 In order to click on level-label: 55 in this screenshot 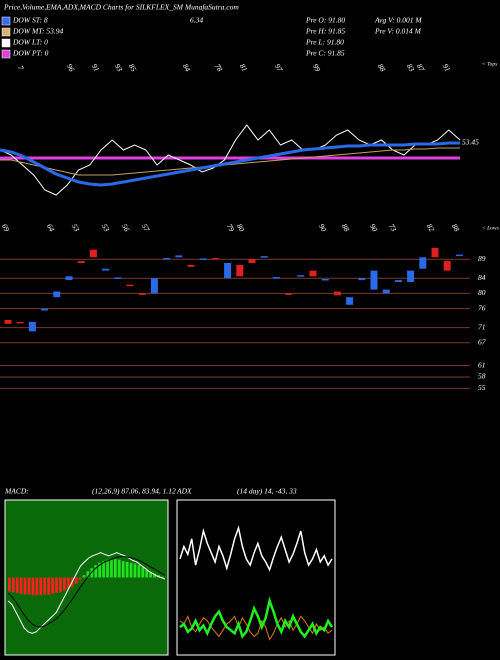, I will do `click(482, 387)`.